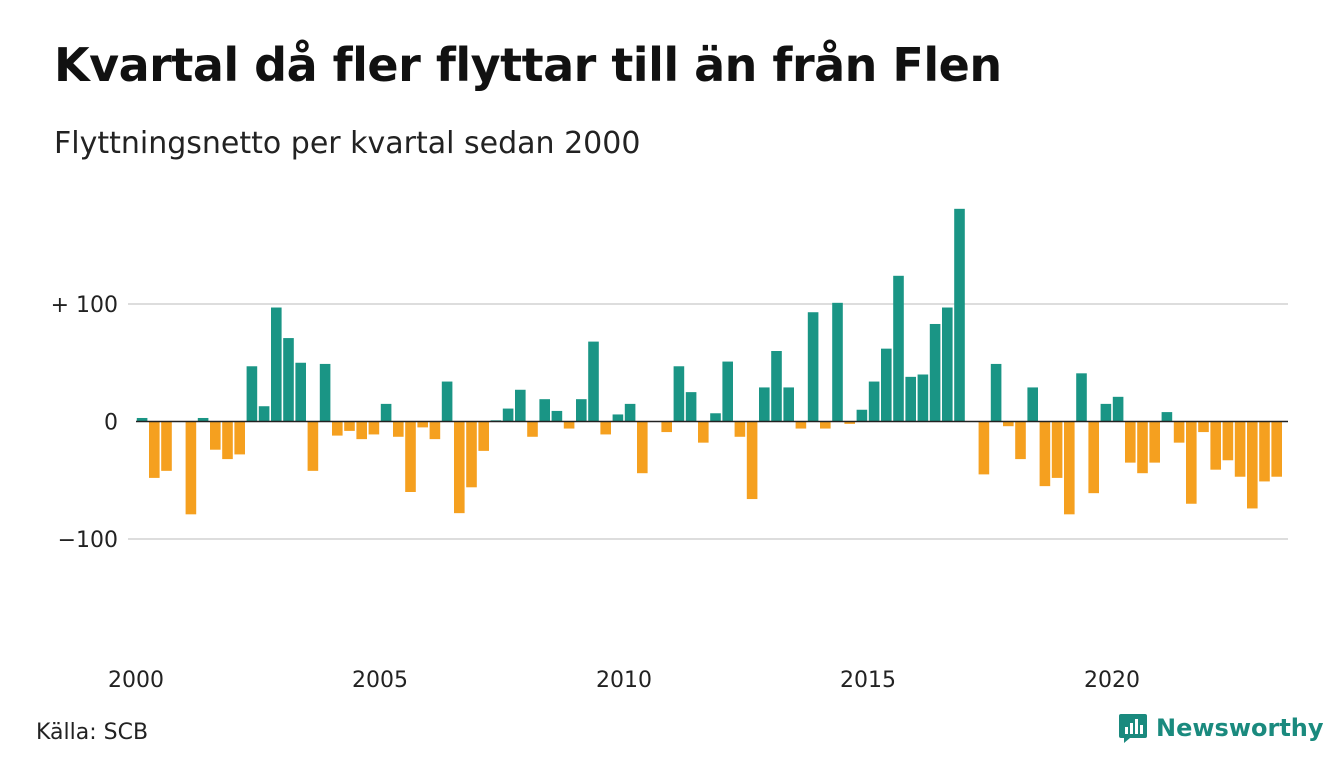  Describe the element at coordinates (1133, 728) in the screenshot. I see `newsworthy-logo-icon` at that location.